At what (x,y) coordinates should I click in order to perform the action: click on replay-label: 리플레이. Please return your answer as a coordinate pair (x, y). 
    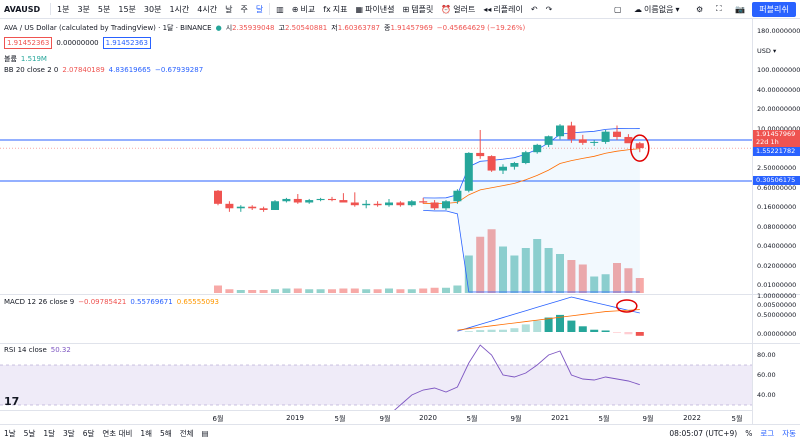
    Looking at the image, I should click on (508, 9).